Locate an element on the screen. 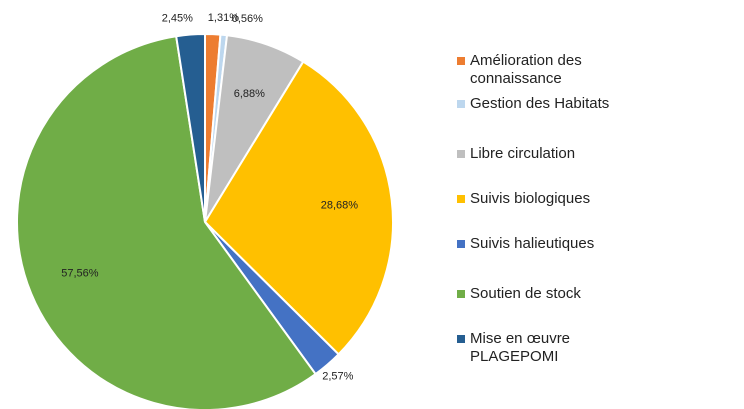 The width and height of the screenshot is (744, 409). legend-item: Mise en œuvre PLAGEPOMI is located at coordinates (553, 348).